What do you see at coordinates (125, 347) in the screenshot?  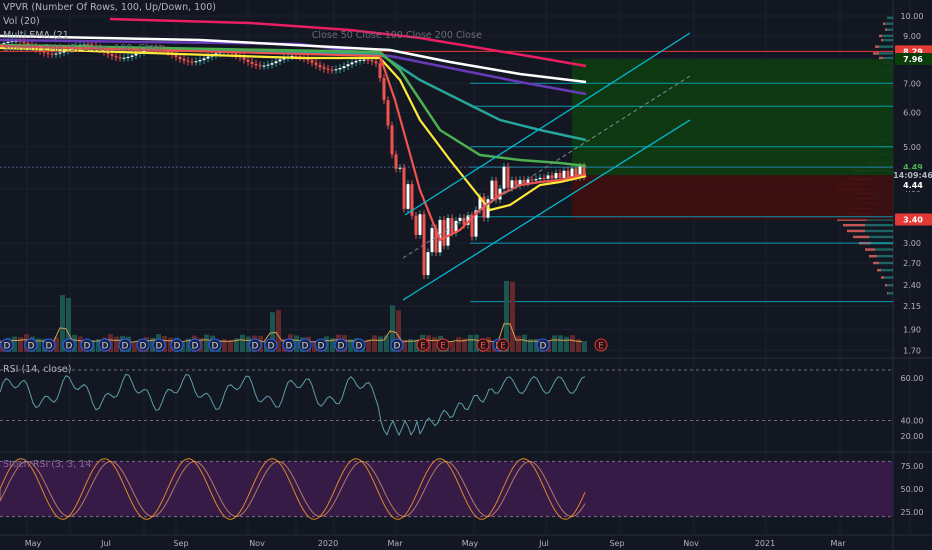 I see `dividend-marker-label-6: D` at bounding box center [125, 347].